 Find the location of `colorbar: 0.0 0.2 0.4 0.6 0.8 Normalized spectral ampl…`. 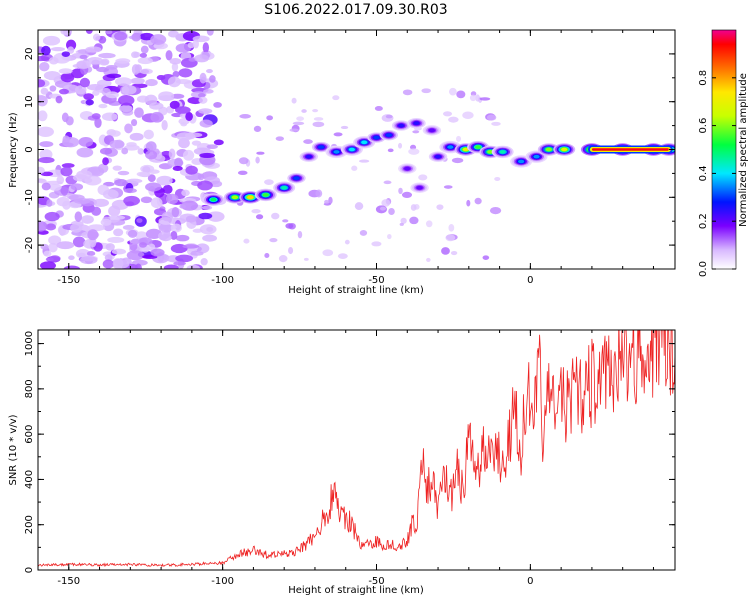

colorbar: 0.0 0.2 0.4 0.6 0.8 Normalized spectral ampl… is located at coordinates (723, 153).